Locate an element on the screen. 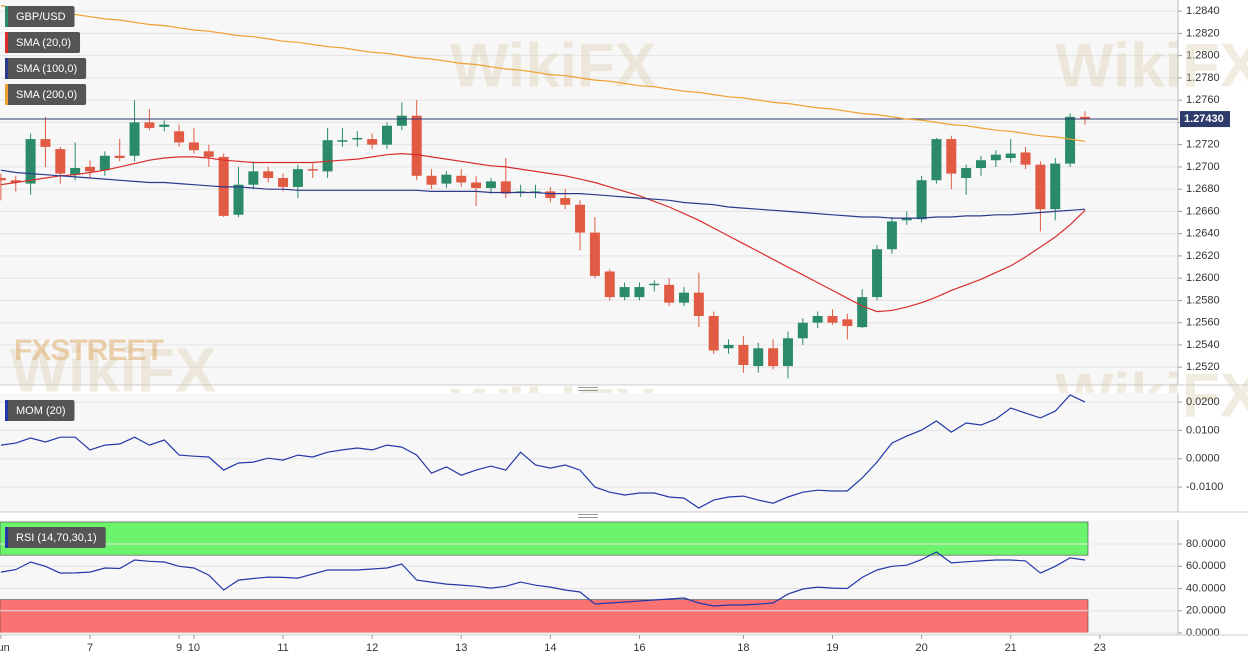 This screenshot has height=660, width=1248. y-tick-label: 1.2840 is located at coordinates (1203, 11).